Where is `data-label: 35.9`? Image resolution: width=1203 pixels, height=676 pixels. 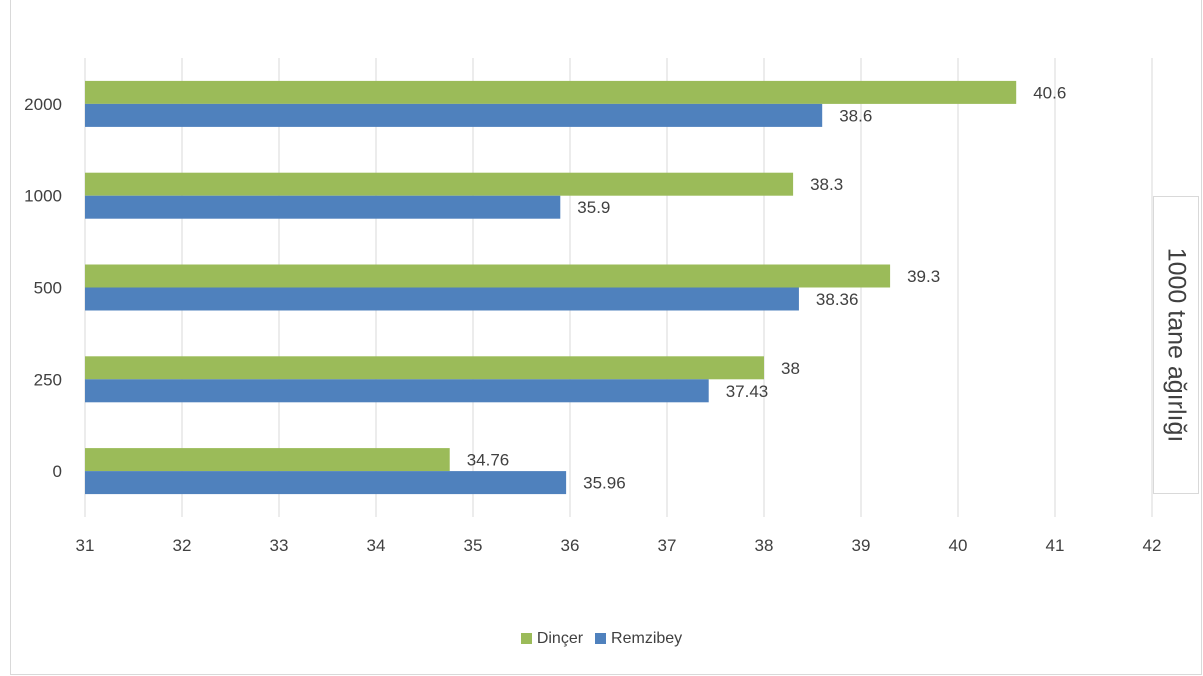
data-label: 35.9 is located at coordinates (593, 207).